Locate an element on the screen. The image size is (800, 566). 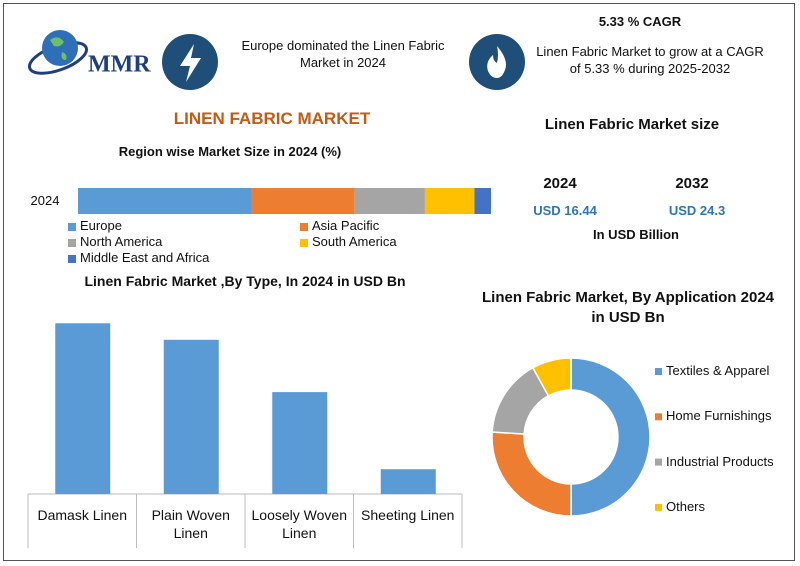
logo-globe is located at coordinates (58, 52).